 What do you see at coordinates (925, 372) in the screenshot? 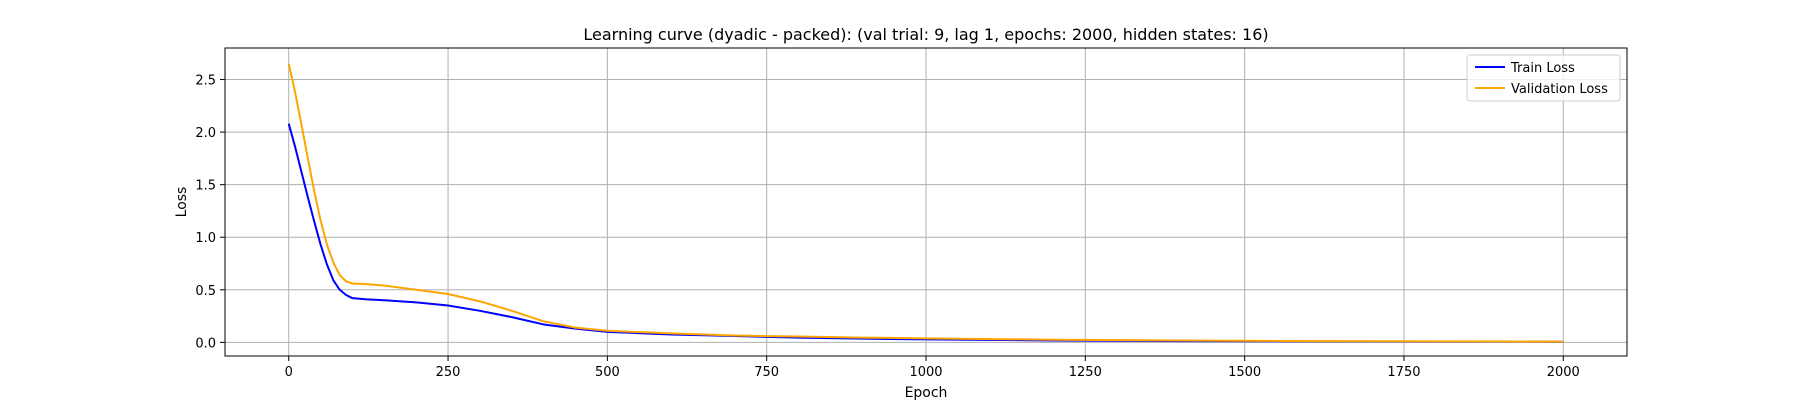
I see `x-tick-label: 1000` at bounding box center [925, 372].